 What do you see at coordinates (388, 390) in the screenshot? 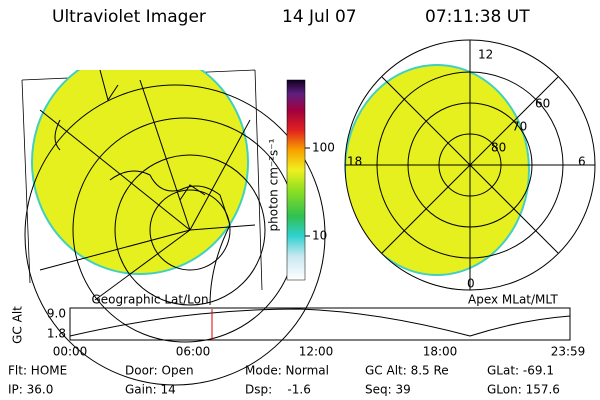
I see `status-field: Seq: 39` at bounding box center [388, 390].